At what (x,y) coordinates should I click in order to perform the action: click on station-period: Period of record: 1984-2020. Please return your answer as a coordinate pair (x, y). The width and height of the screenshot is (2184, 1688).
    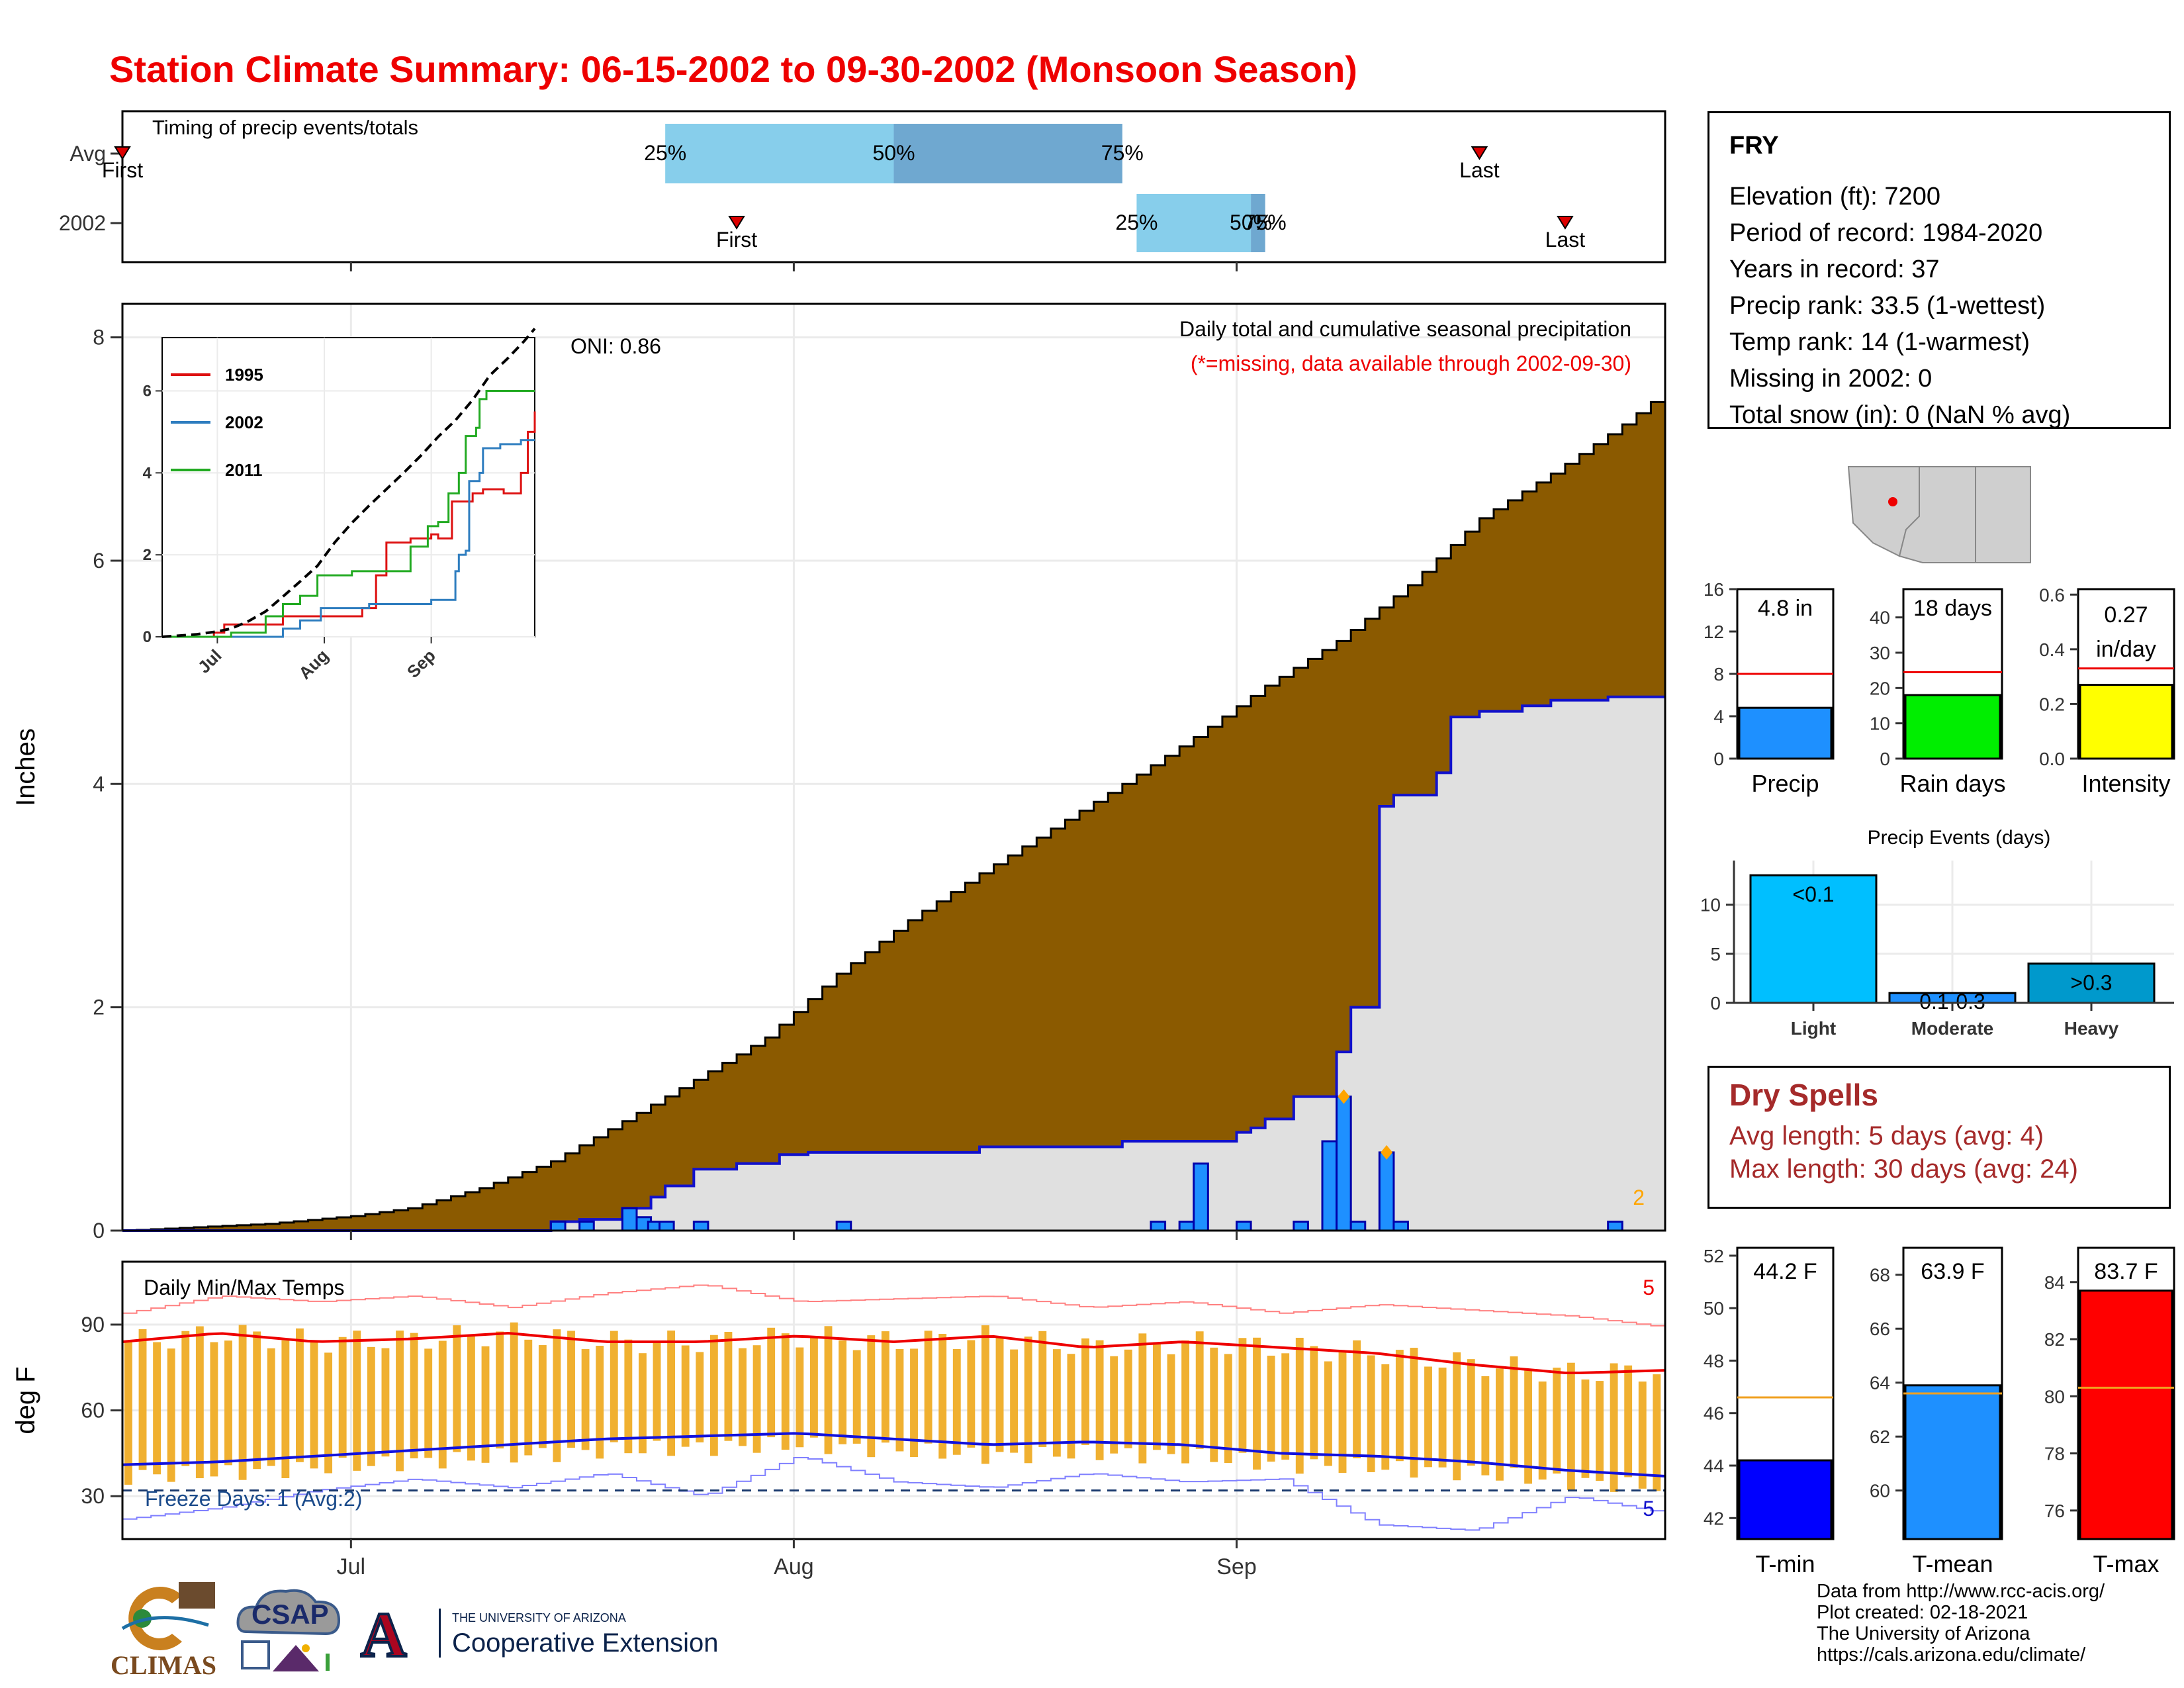
    Looking at the image, I should click on (1886, 233).